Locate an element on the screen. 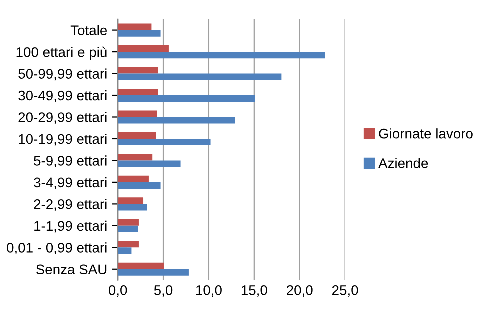 The width and height of the screenshot is (494, 324). y-tick-label: 20-29,99 ettari is located at coordinates (62, 118).